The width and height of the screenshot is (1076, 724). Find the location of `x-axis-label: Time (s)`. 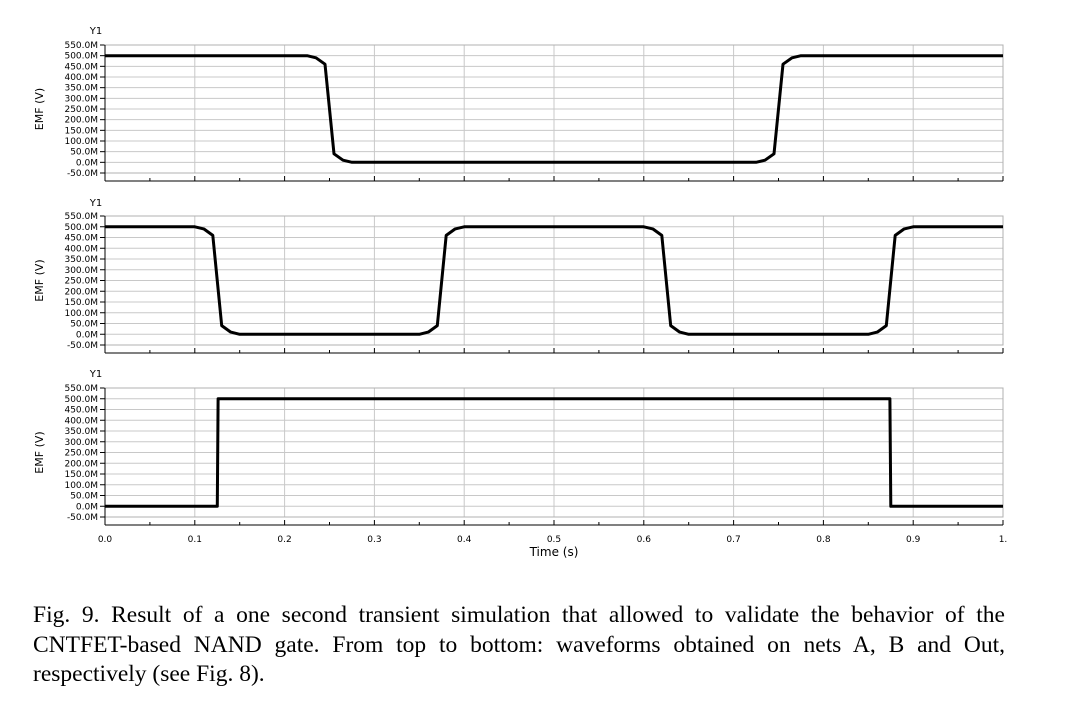

x-axis-label: Time (s) is located at coordinates (554, 552).